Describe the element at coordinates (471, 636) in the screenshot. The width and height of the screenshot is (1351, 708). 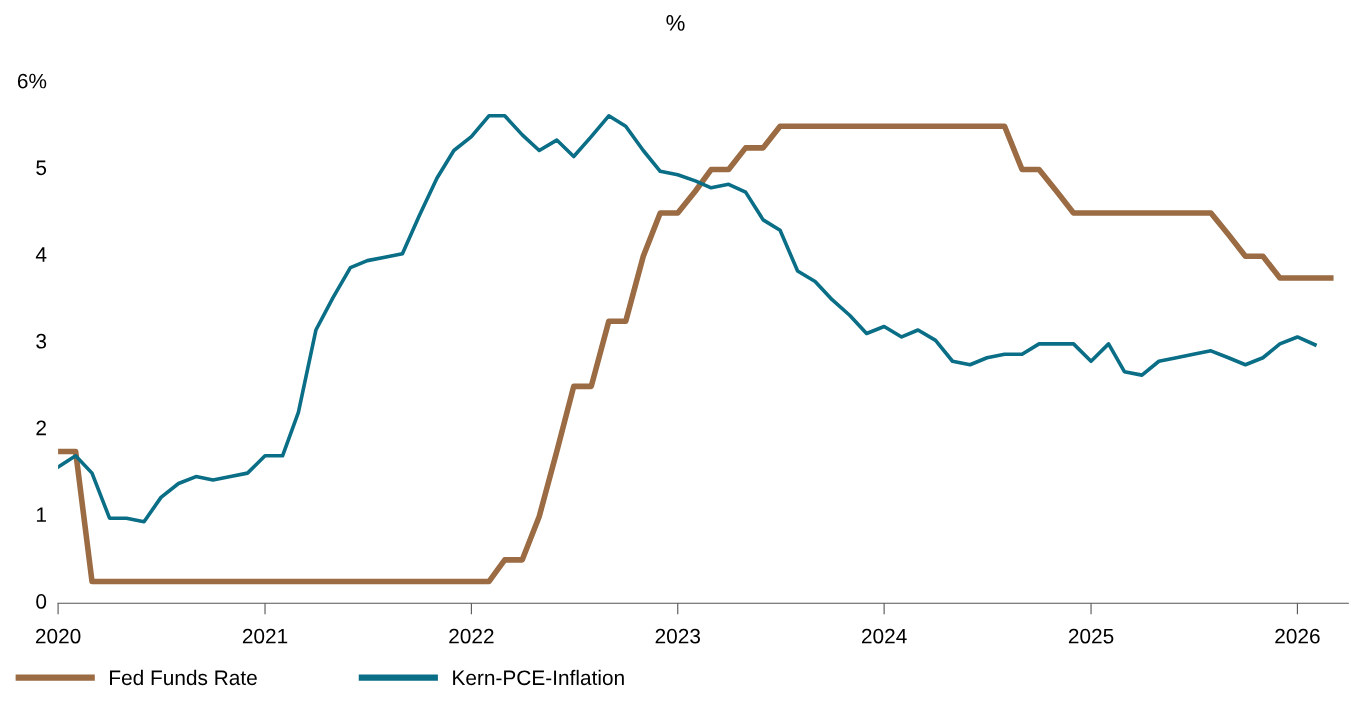
I see `x-tick-label: 2022` at that location.